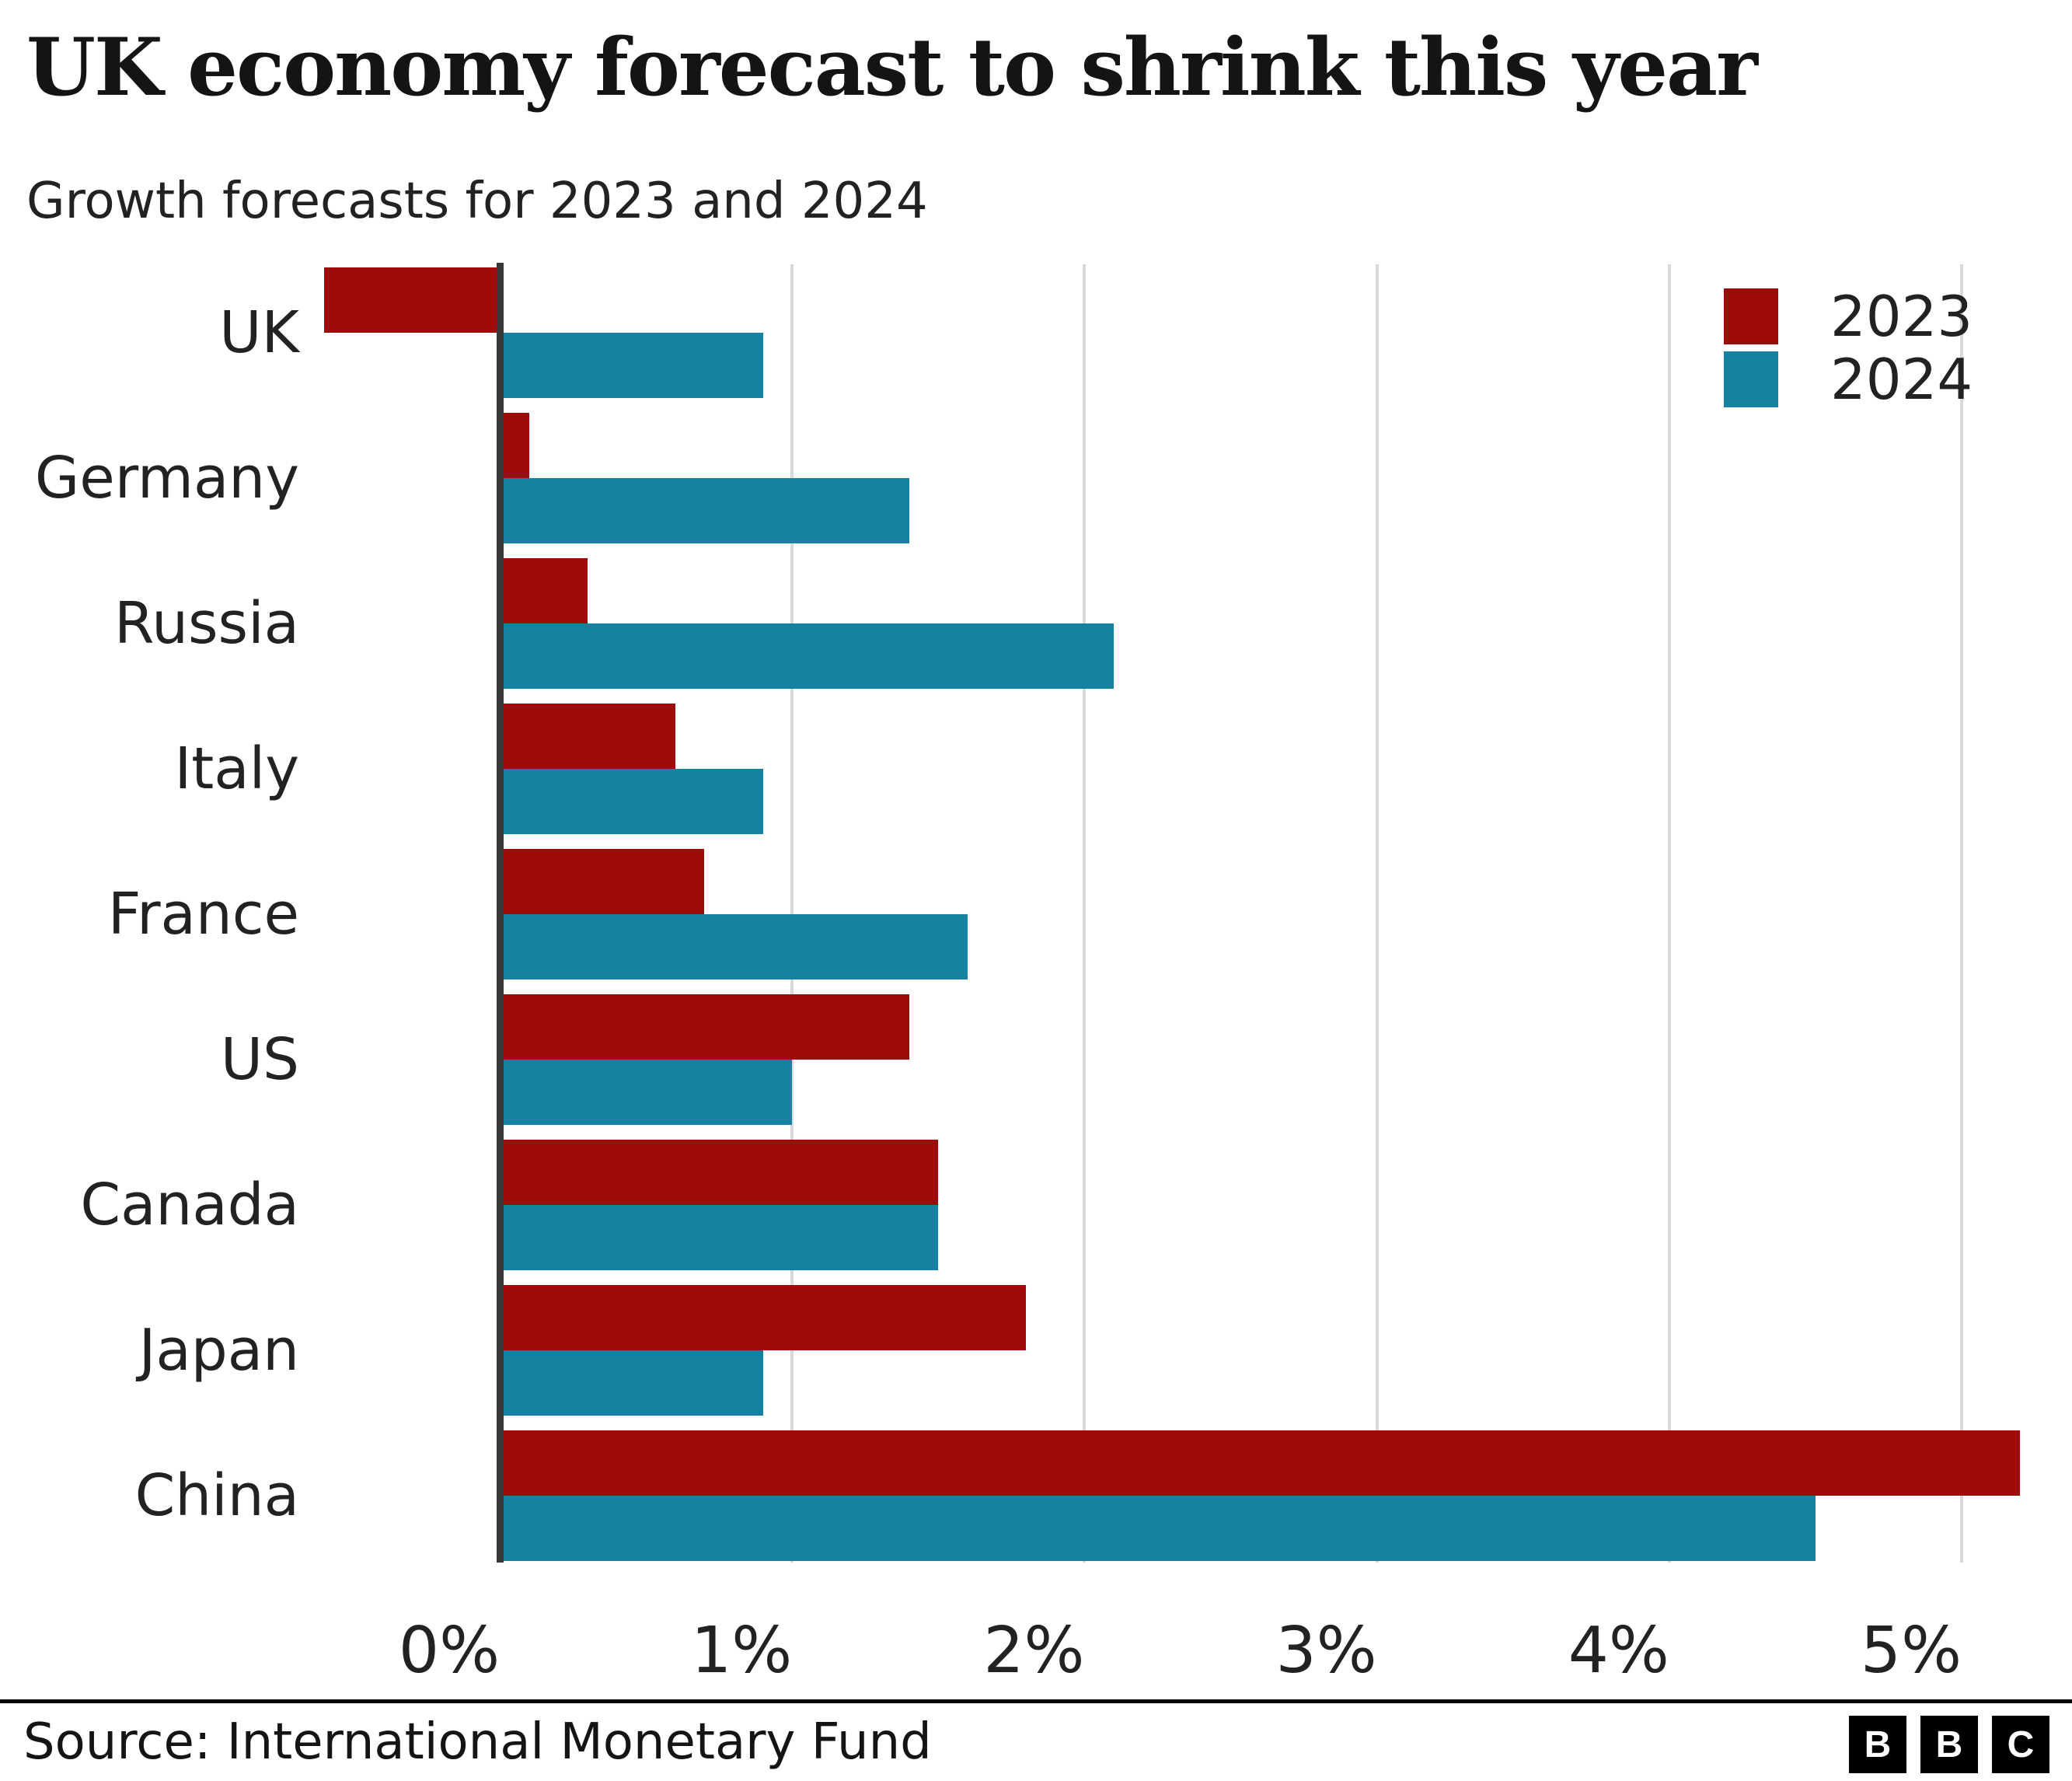 Image resolution: width=2072 pixels, height=1781 pixels. Describe the element at coordinates (514, 445) in the screenshot. I see `bar-2023-germany` at that location.